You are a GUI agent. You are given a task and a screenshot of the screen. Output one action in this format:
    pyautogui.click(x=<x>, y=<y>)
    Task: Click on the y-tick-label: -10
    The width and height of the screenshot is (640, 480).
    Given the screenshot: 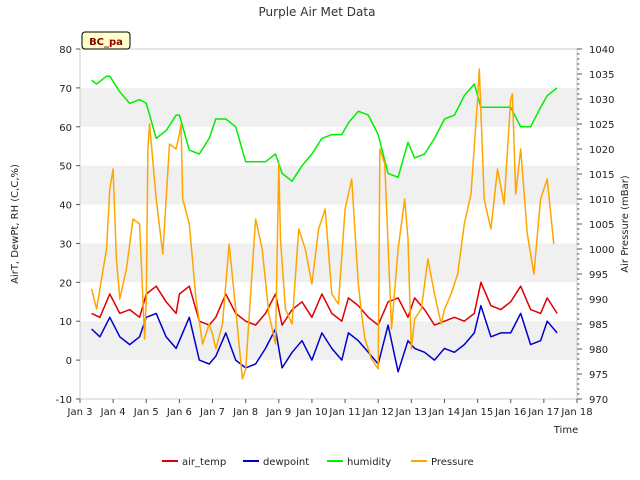 What is the action you would take?
    pyautogui.click(x=64, y=400)
    